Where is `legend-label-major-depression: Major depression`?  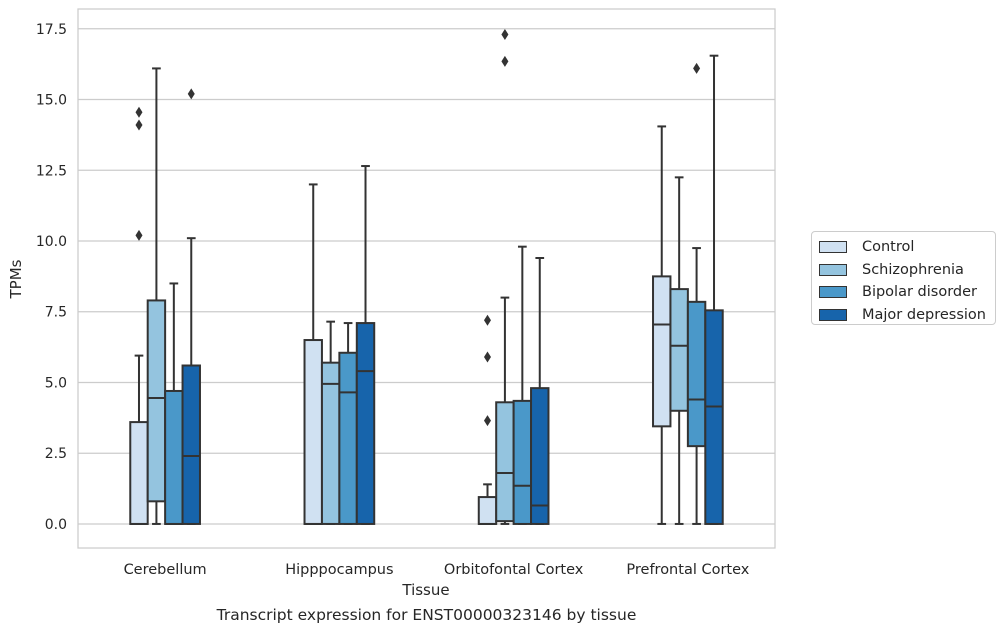
legend-label-major-depression: Major depression is located at coordinates (924, 314).